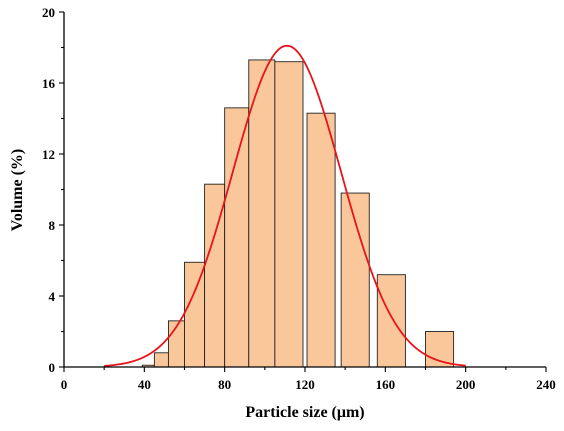 The width and height of the screenshot is (564, 431). What do you see at coordinates (48, 154) in the screenshot?
I see `y-tick-label: 12` at bounding box center [48, 154].